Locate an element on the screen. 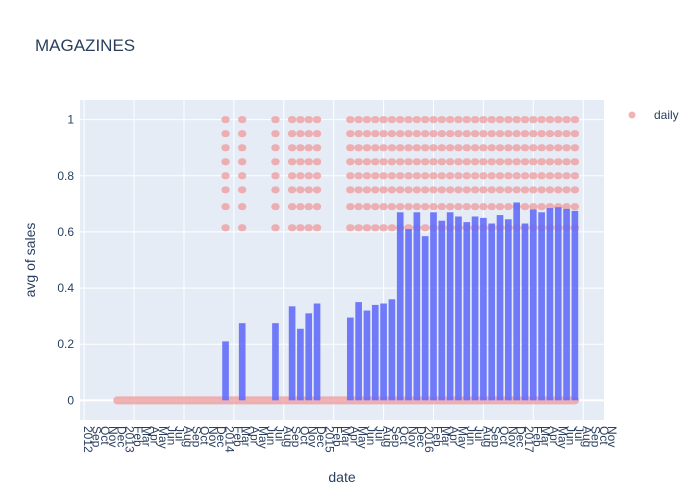 The width and height of the screenshot is (700, 500). y-tick-label: 0.4 is located at coordinates (65, 288).